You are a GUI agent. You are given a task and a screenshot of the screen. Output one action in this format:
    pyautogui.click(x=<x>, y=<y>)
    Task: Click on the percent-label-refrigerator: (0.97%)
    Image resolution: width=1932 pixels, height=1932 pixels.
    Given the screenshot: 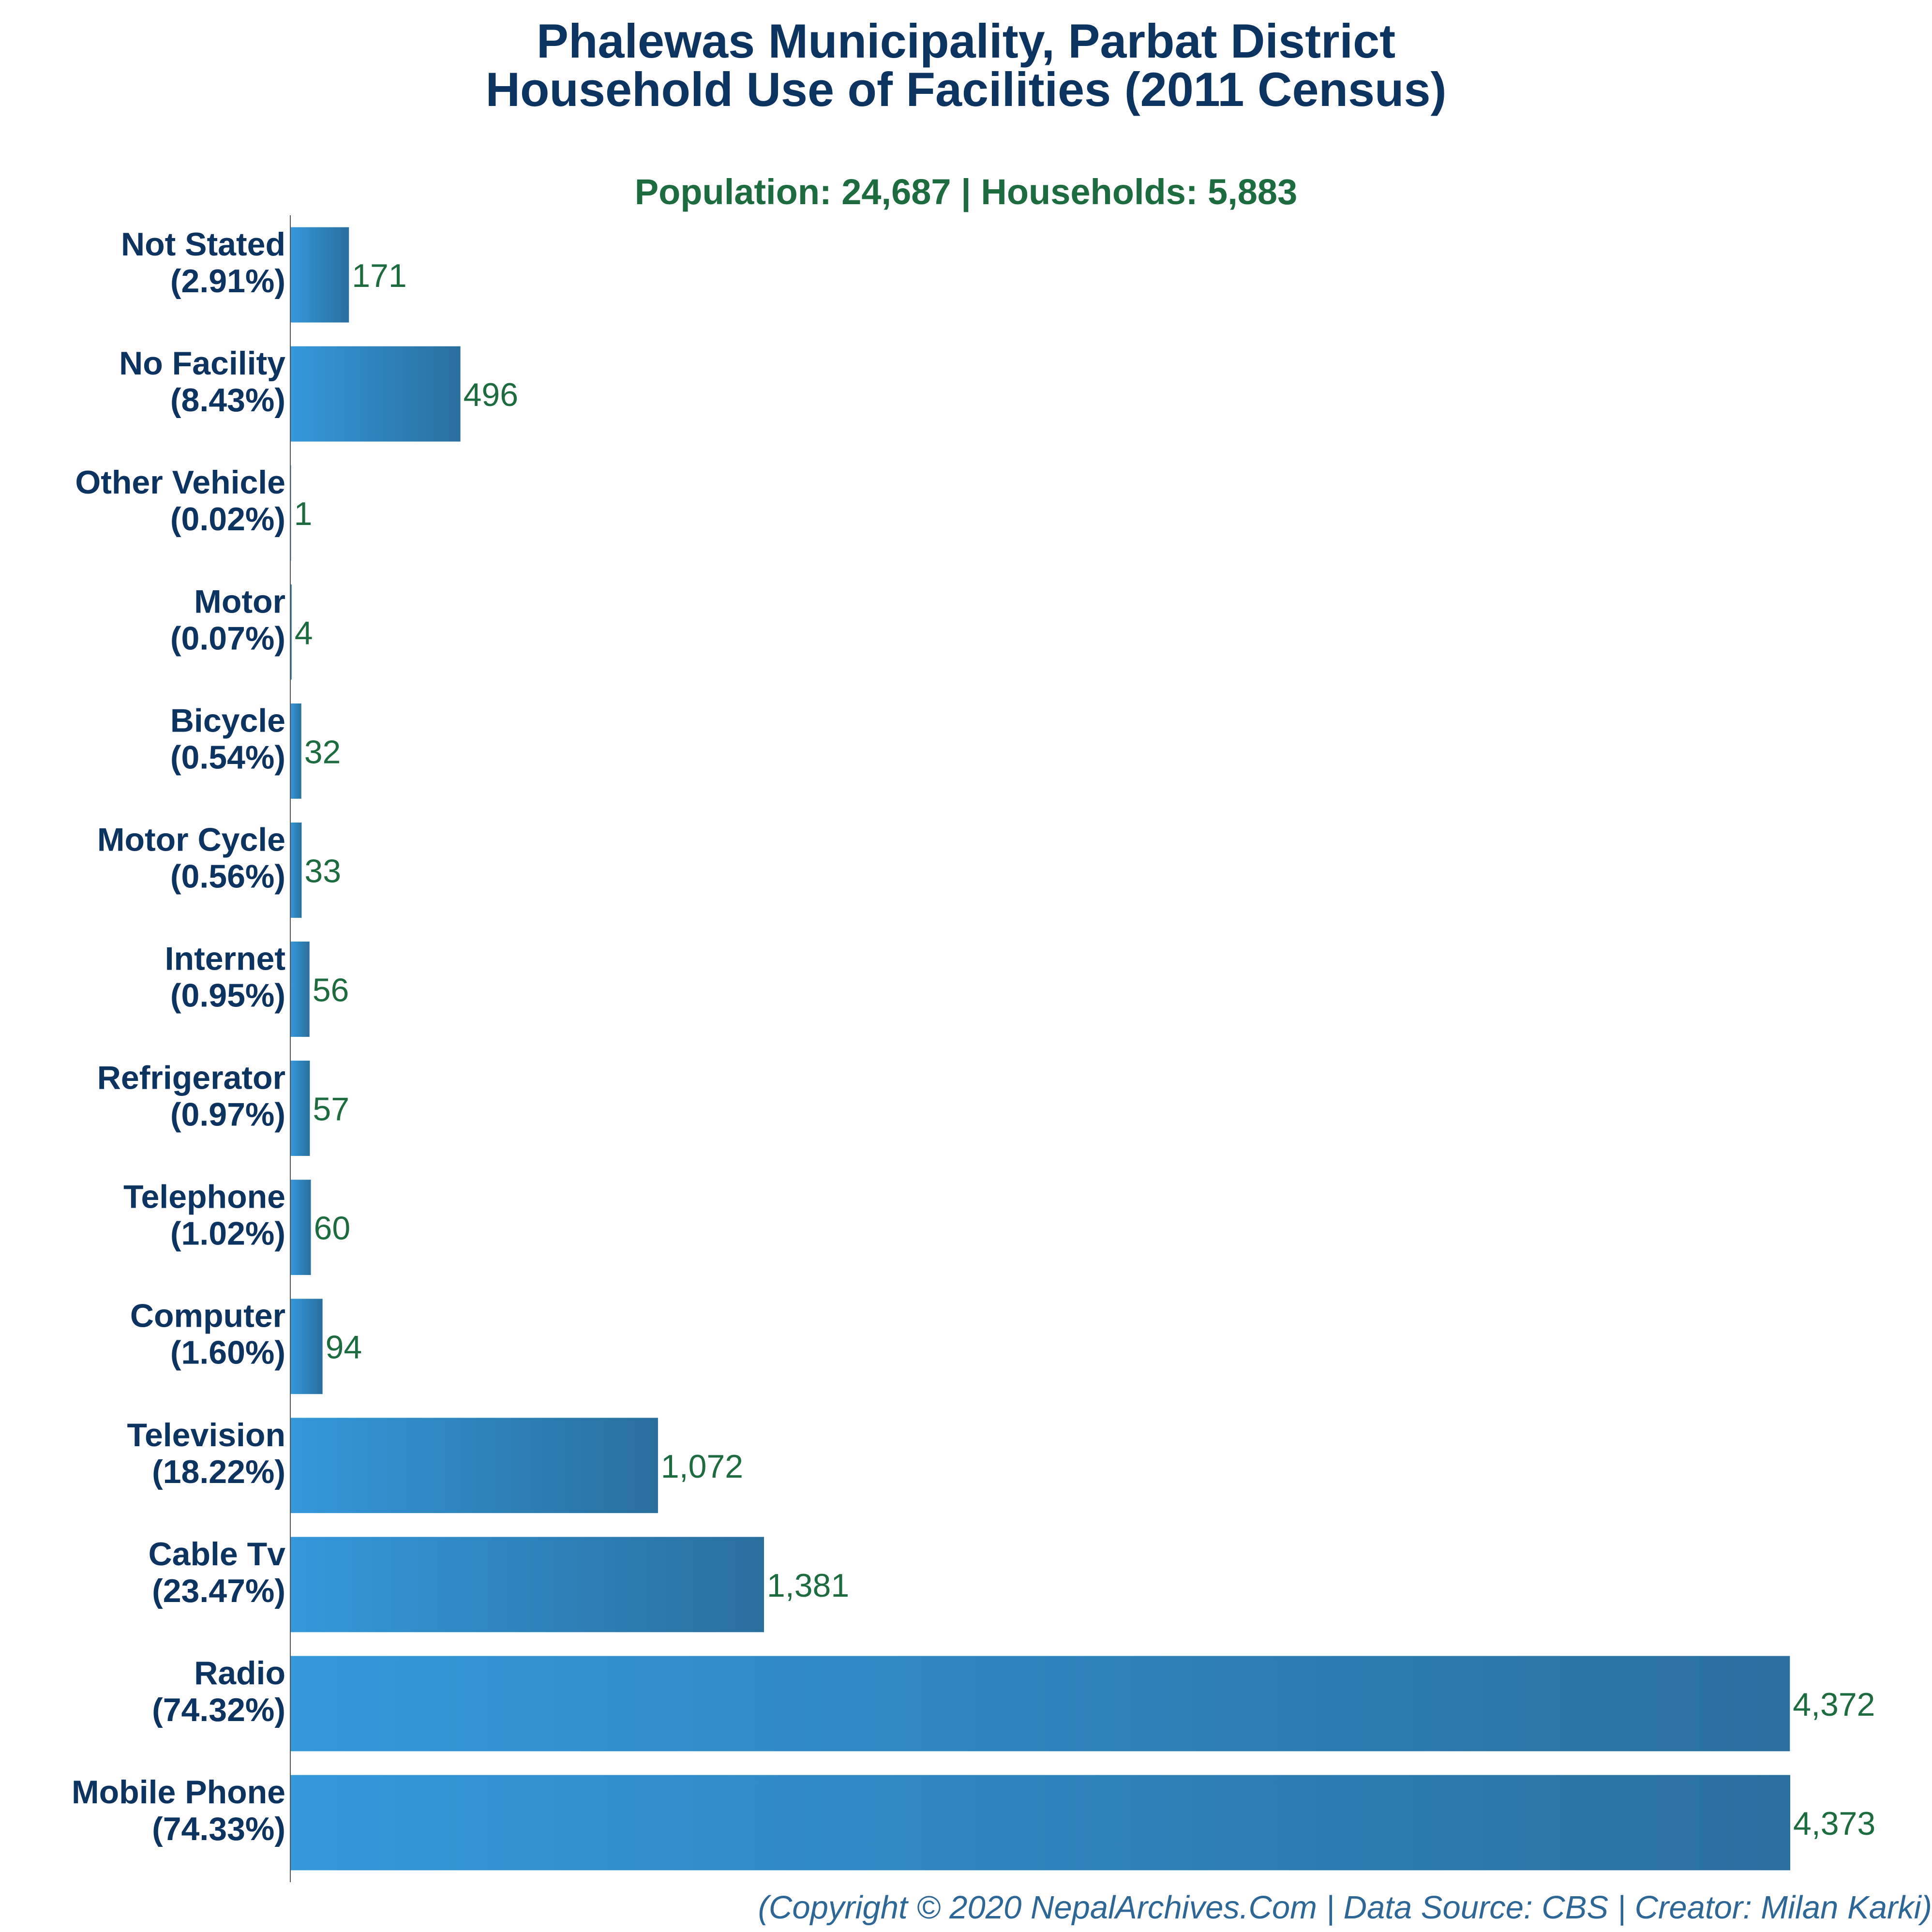 What is the action you would take?
    pyautogui.click(x=227, y=1114)
    